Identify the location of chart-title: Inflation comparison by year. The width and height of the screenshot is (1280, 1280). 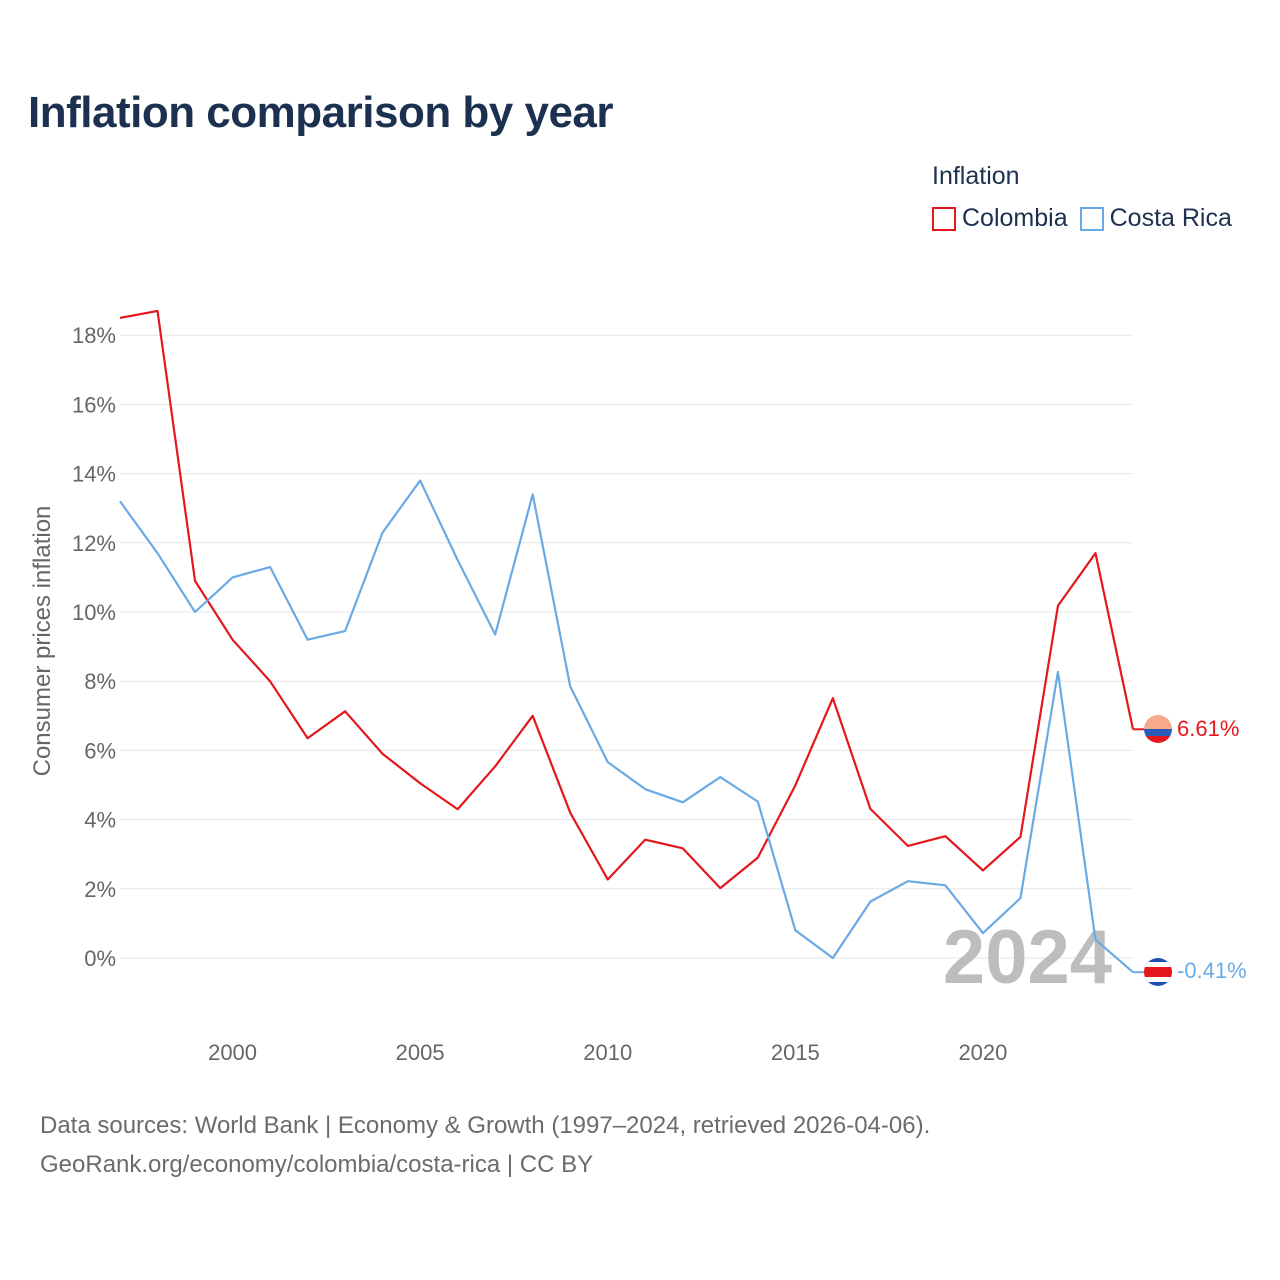
(321, 112).